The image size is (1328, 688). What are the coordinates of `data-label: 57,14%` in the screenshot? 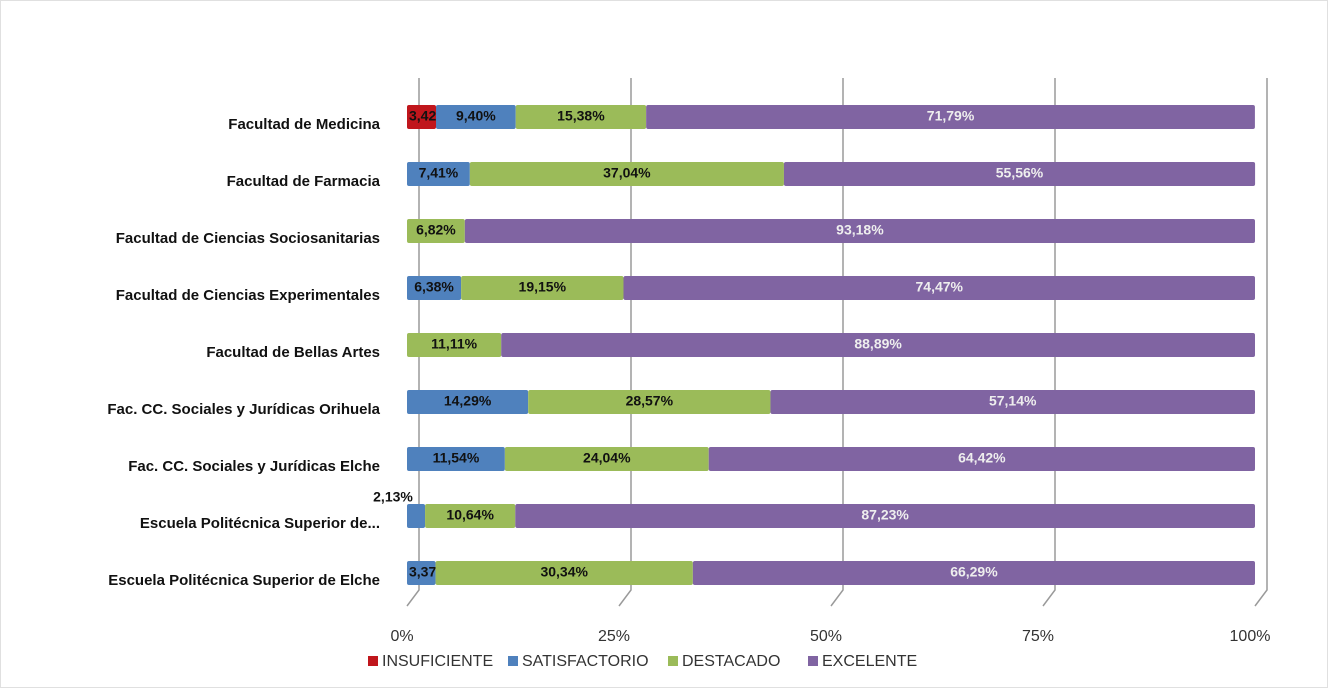 It's located at (1013, 401).